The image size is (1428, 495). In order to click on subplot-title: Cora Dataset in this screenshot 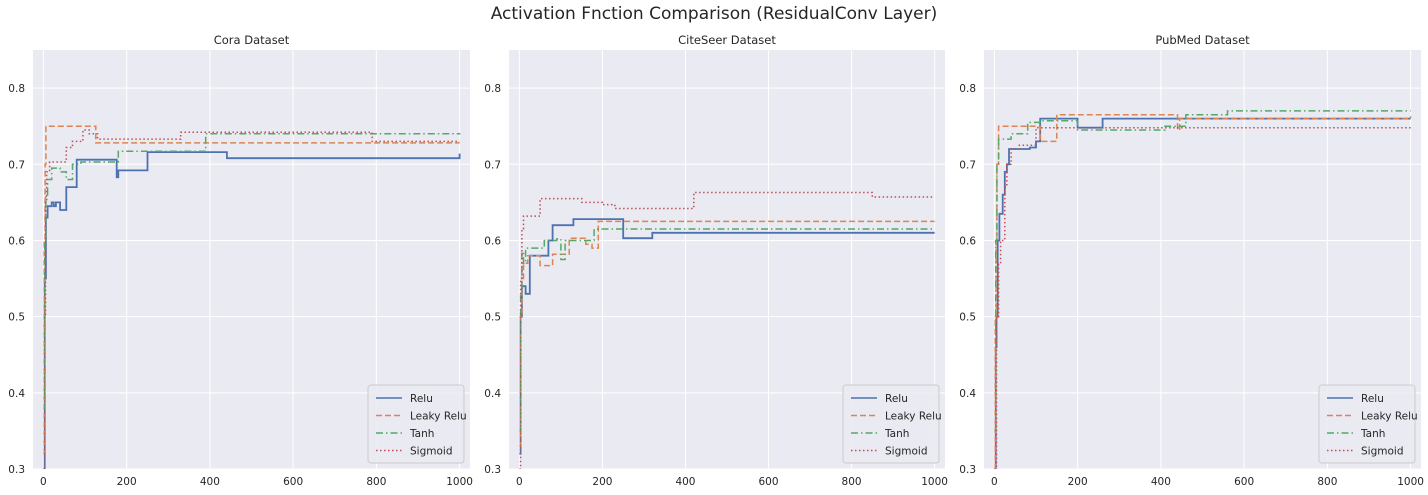, I will do `click(252, 40)`.